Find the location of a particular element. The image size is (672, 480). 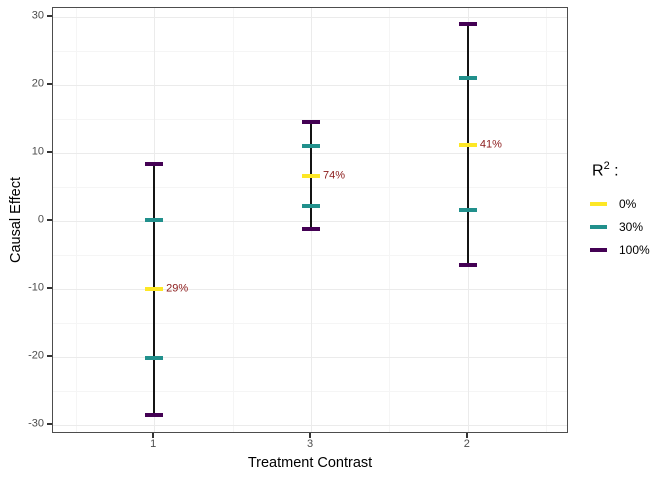

legend-item-label: 30% is located at coordinates (631, 226).